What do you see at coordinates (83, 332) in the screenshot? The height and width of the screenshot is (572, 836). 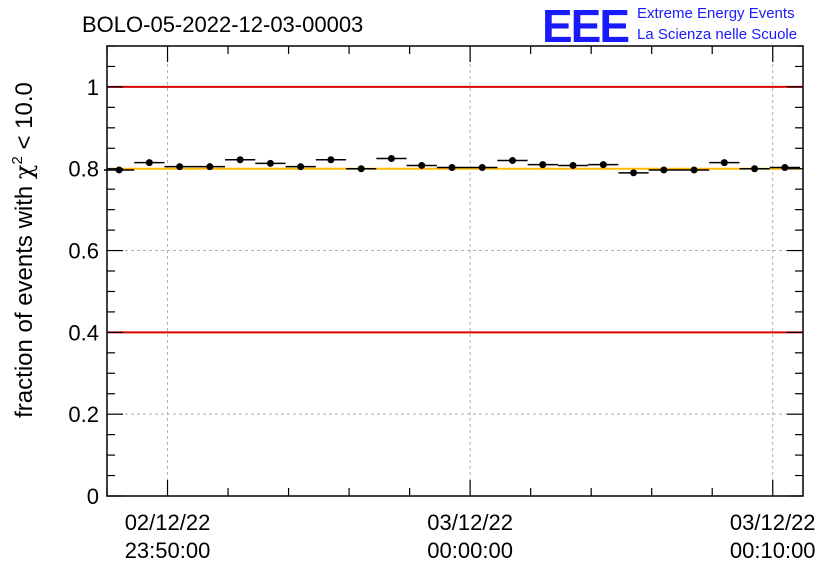 I see `y-tick-label: 0.4` at bounding box center [83, 332].